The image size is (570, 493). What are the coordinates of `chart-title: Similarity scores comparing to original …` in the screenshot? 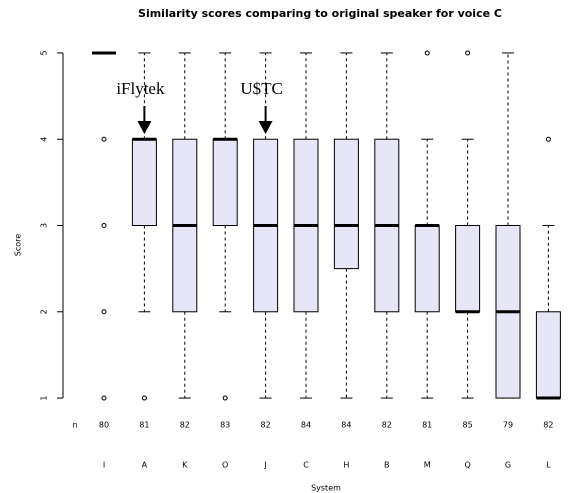 It's located at (320, 13).